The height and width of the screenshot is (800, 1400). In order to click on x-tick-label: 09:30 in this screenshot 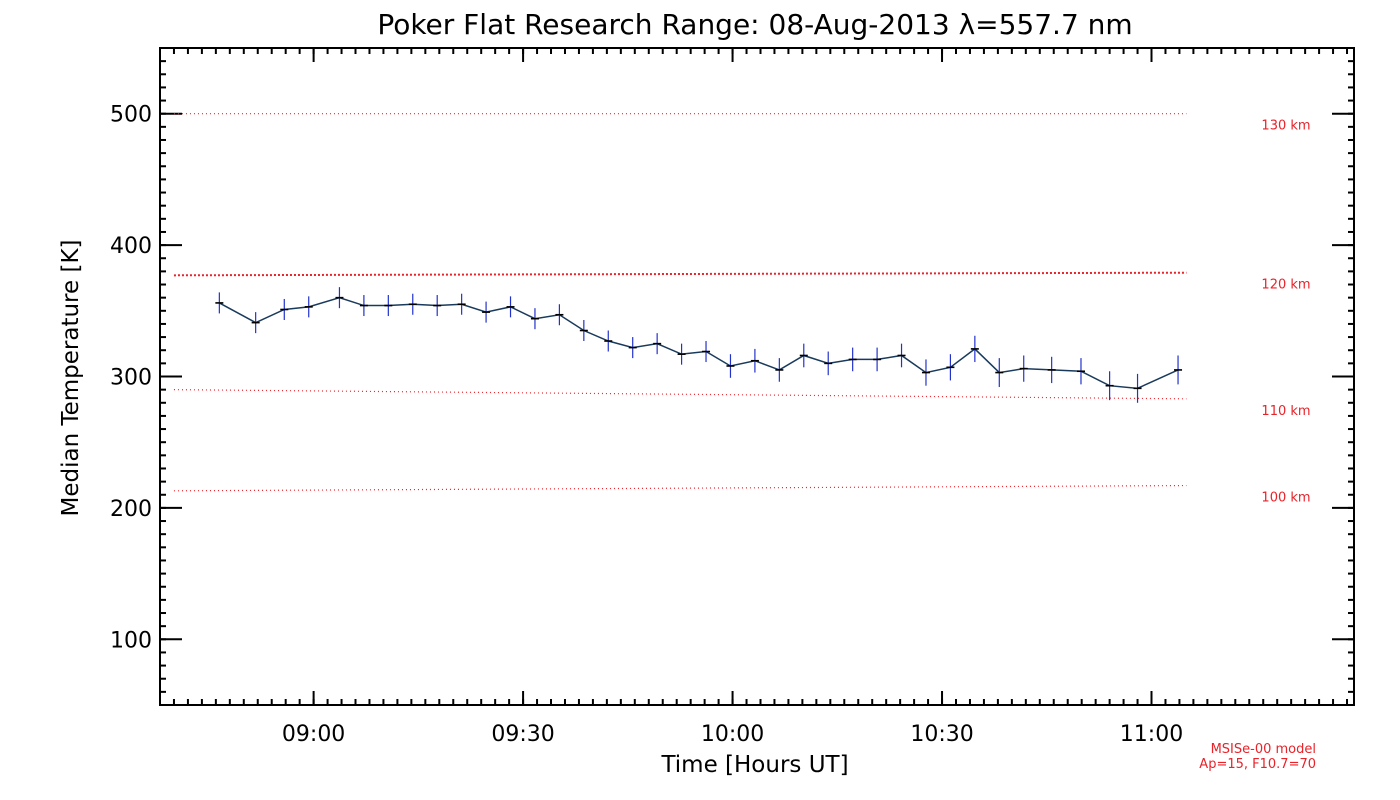, I will do `click(522, 734)`.